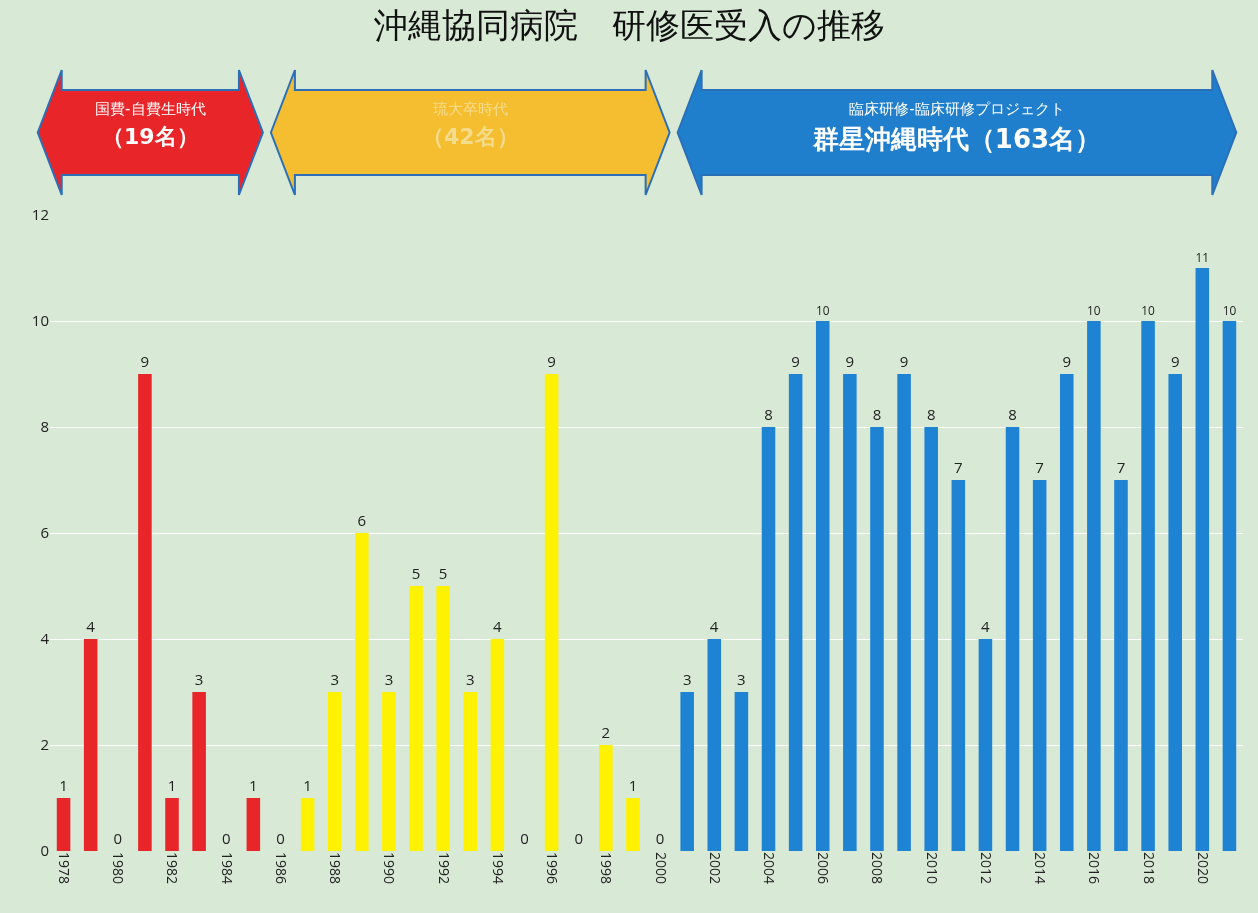 The width and height of the screenshot is (1258, 913). What do you see at coordinates (1149, 868) in the screenshot?
I see `x-tick-label: 2018` at bounding box center [1149, 868].